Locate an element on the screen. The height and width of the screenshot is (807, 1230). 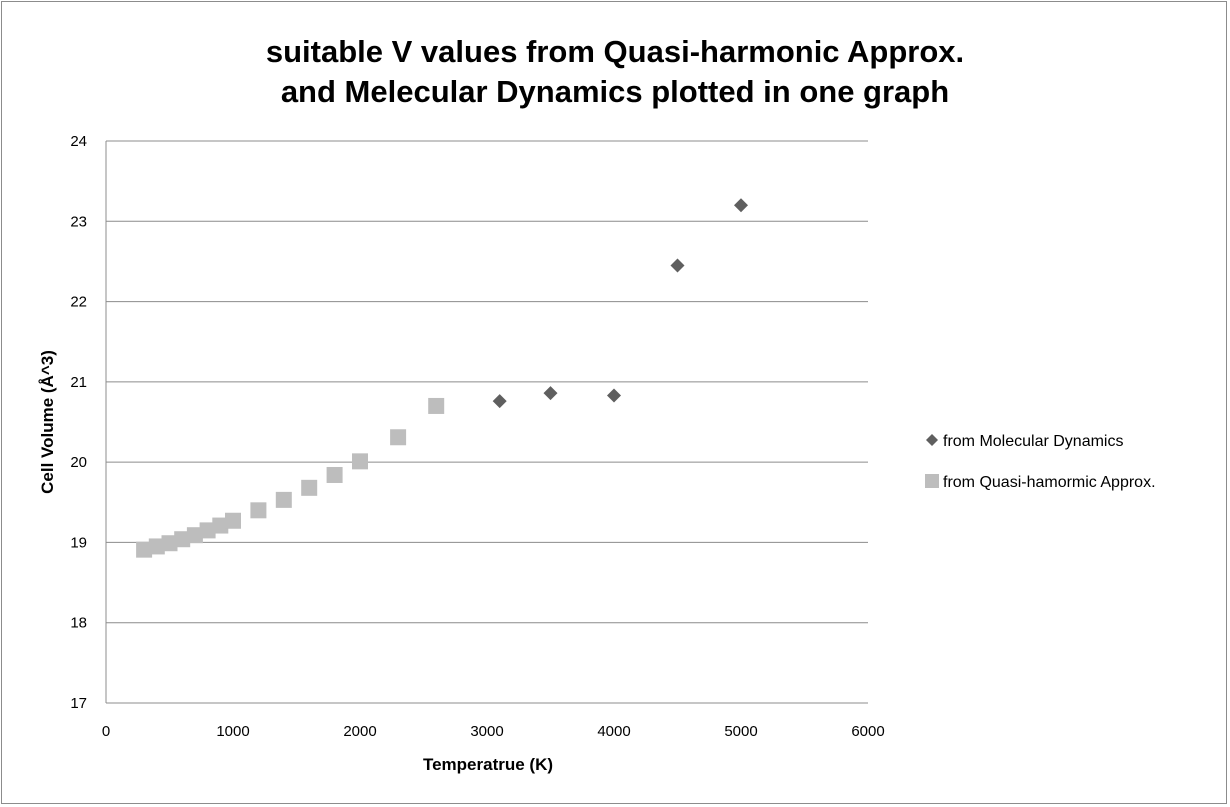
y-tick-label: 17 is located at coordinates (78, 703).